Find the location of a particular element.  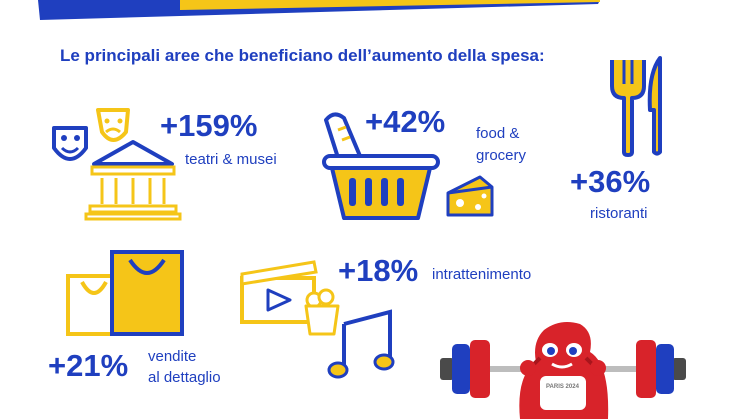

value-culture: +159% is located at coordinates (209, 125).